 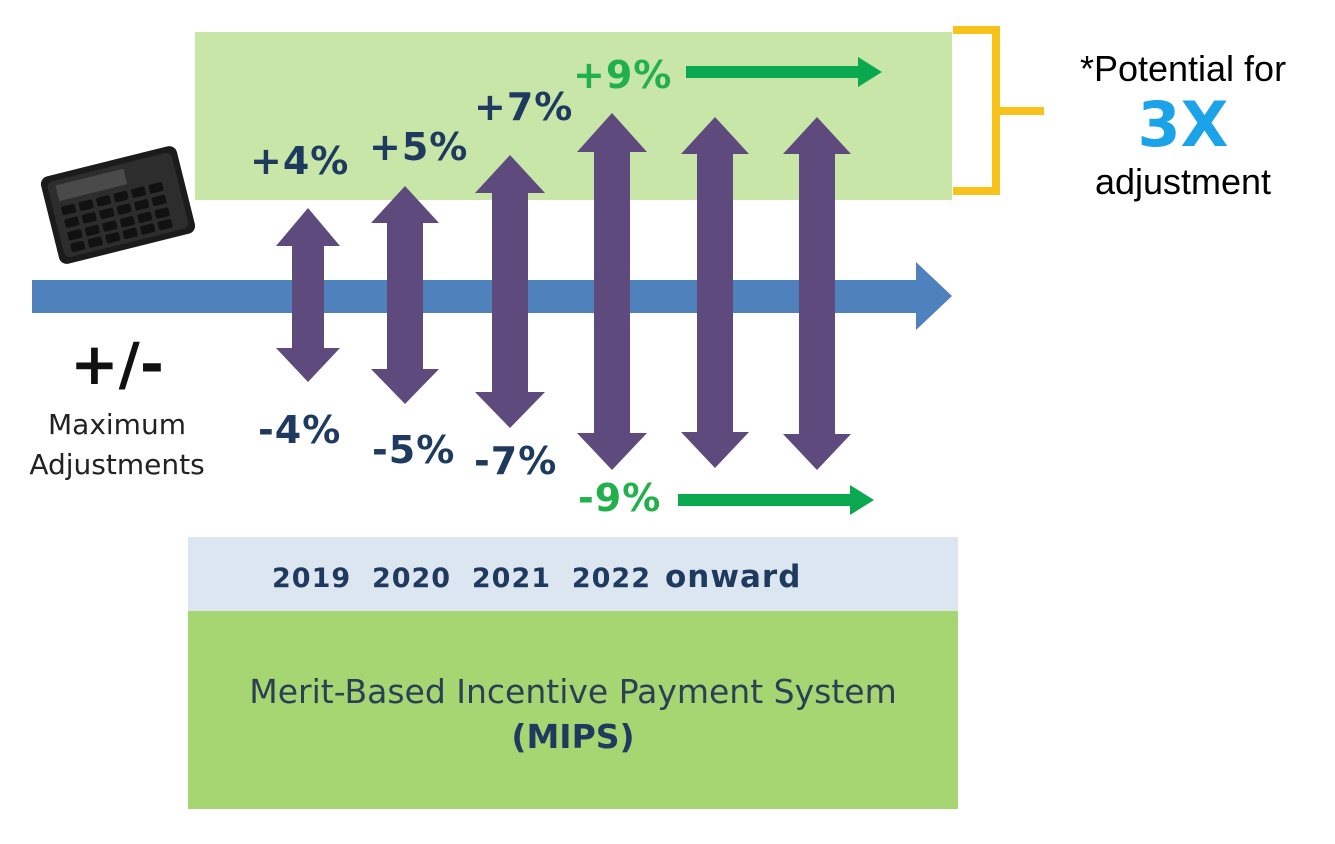 What do you see at coordinates (461, 578) in the screenshot?
I see `years-prefix: 2019 2020 2021 2022` at bounding box center [461, 578].